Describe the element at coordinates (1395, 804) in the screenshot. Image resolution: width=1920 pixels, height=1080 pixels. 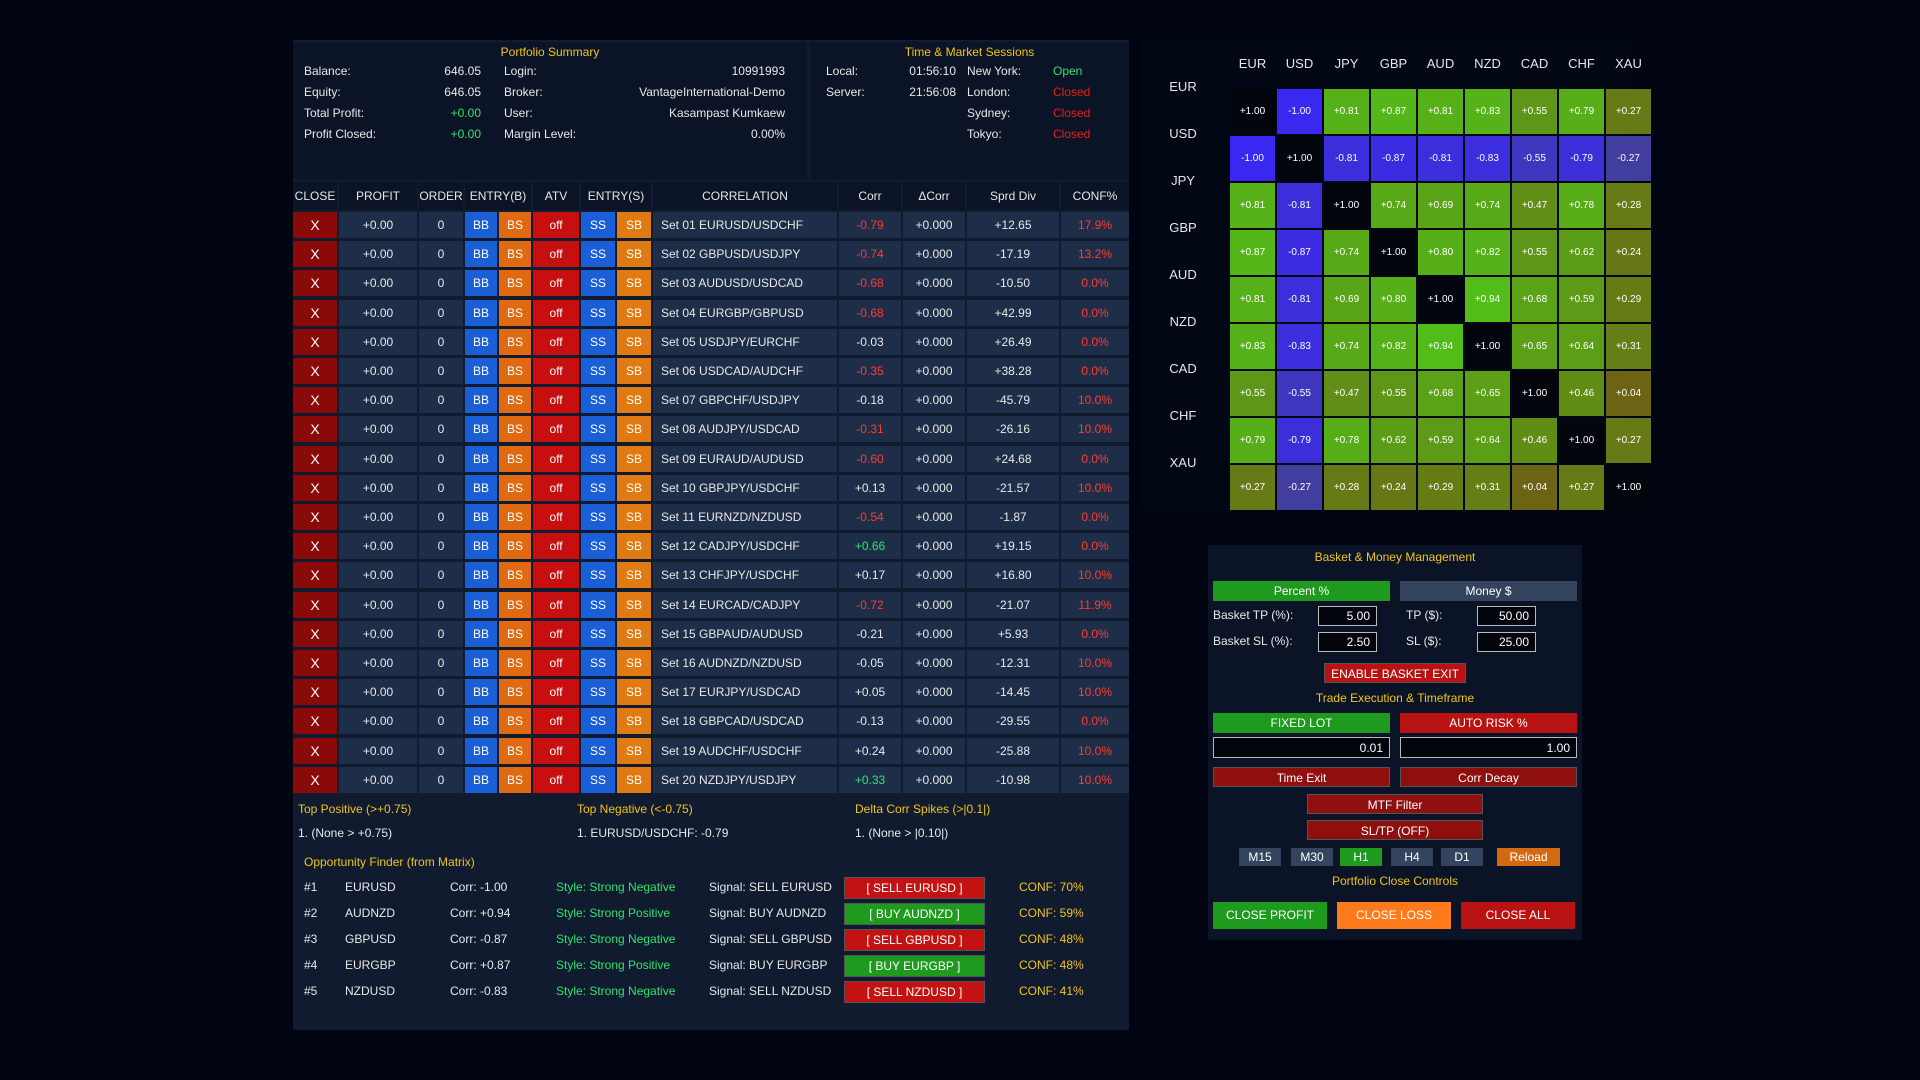
I see `mtf-filter-button: MTF Filter` at that location.